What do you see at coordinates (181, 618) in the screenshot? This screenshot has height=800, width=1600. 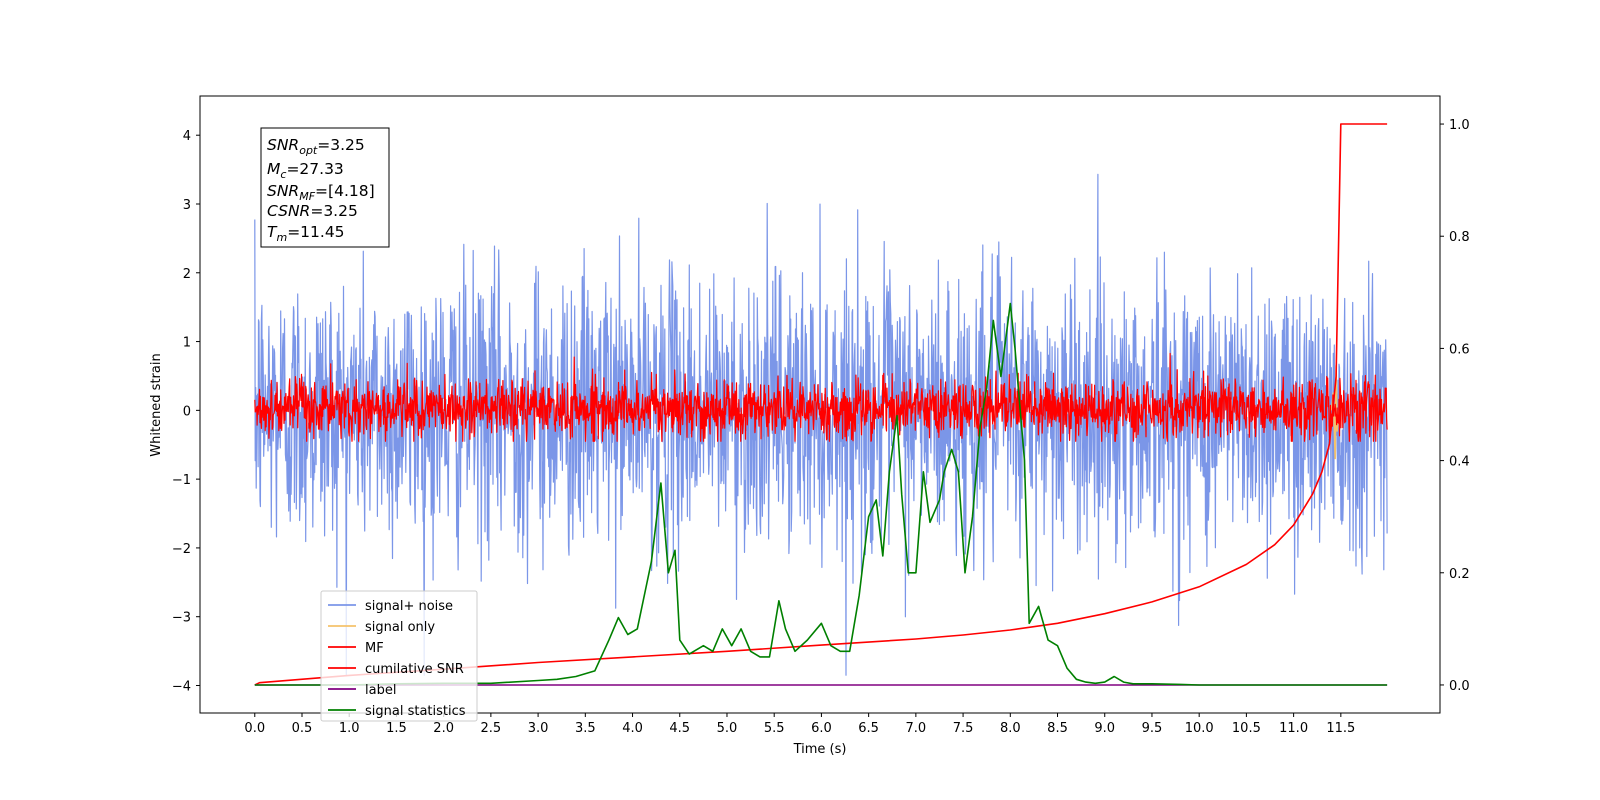 I see `y-left-tick-label: −3` at bounding box center [181, 618].